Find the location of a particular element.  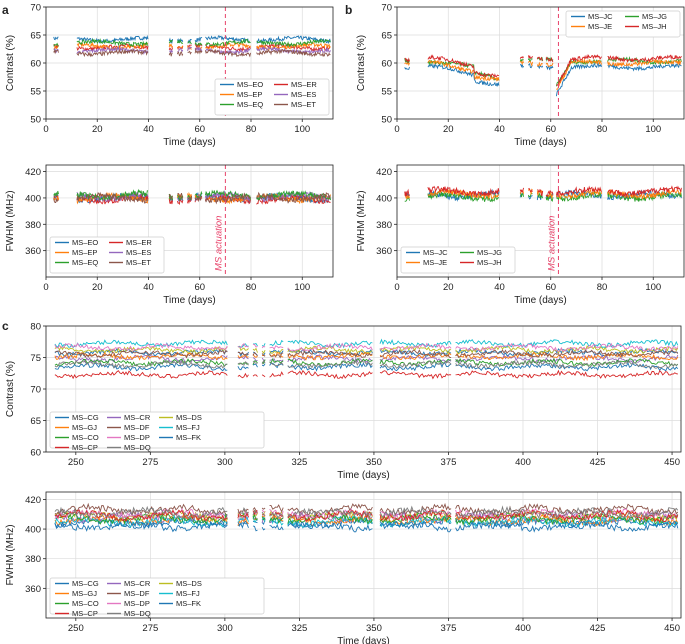

c-contrast-legend-entry: MS–CO is located at coordinates (85, 437).